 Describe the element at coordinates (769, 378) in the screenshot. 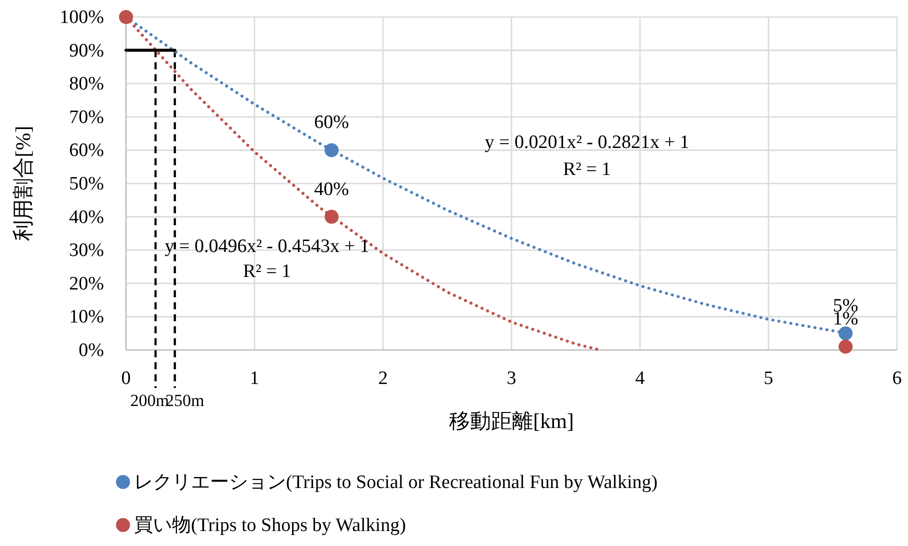

I see `x-tick-label: 5` at that location.